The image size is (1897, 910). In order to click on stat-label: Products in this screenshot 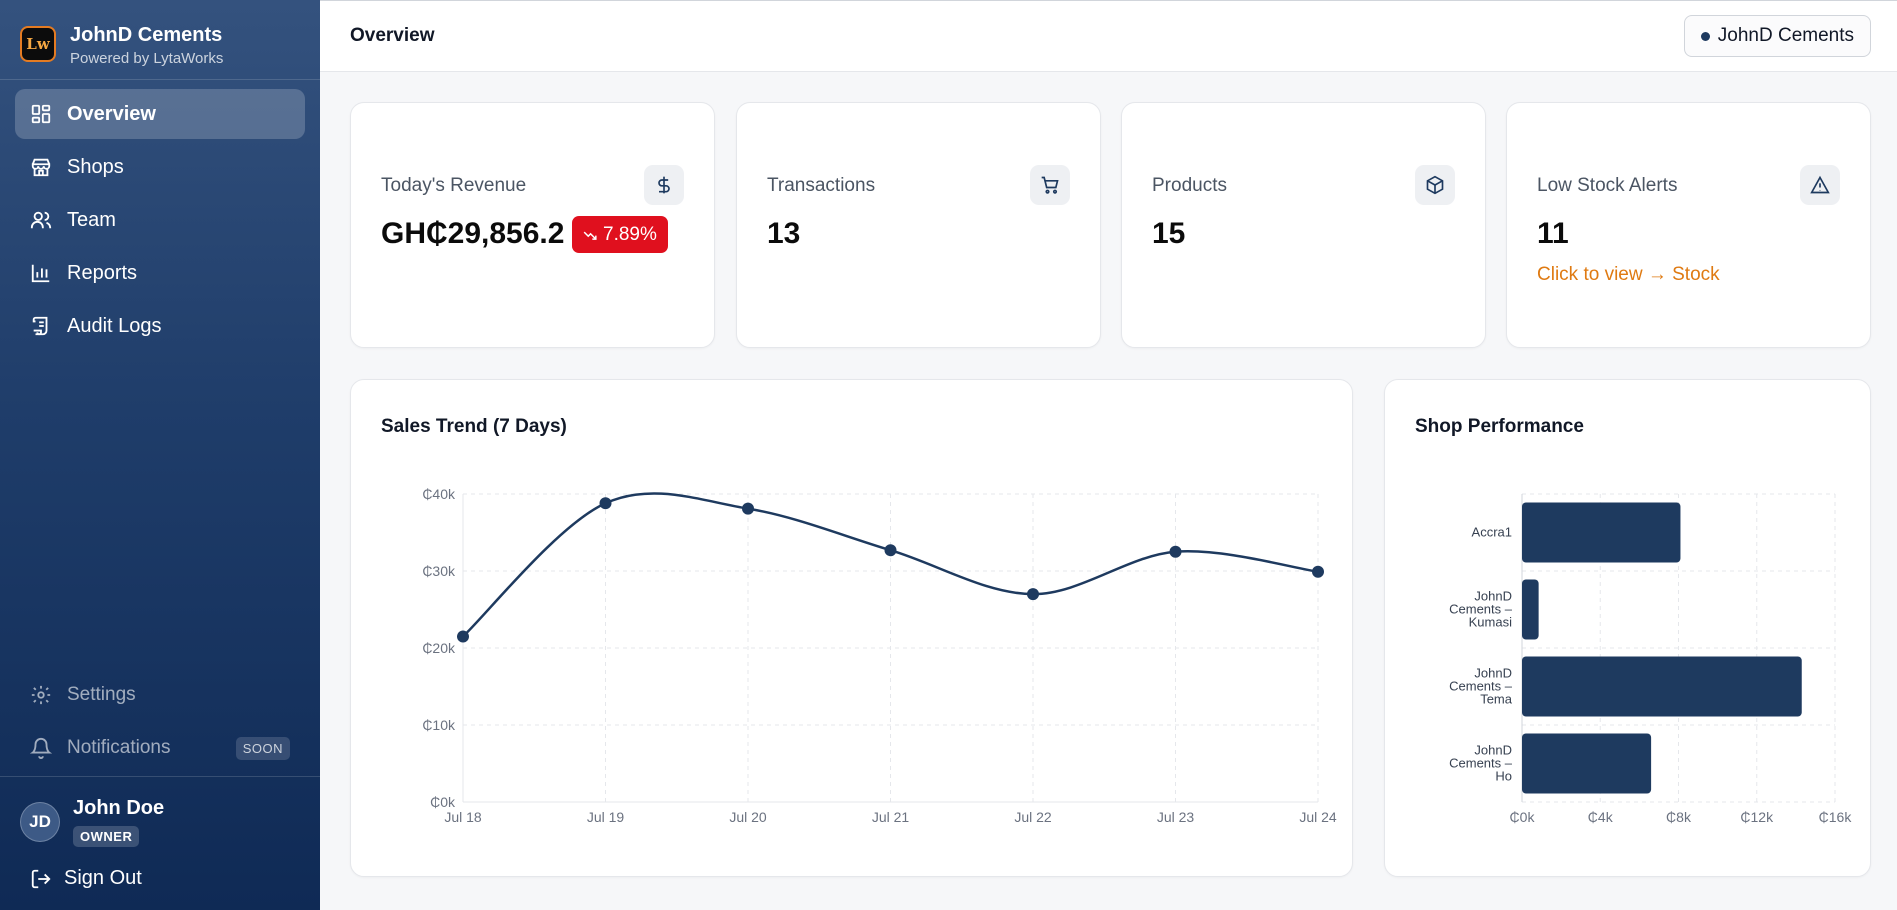, I will do `click(1189, 185)`.